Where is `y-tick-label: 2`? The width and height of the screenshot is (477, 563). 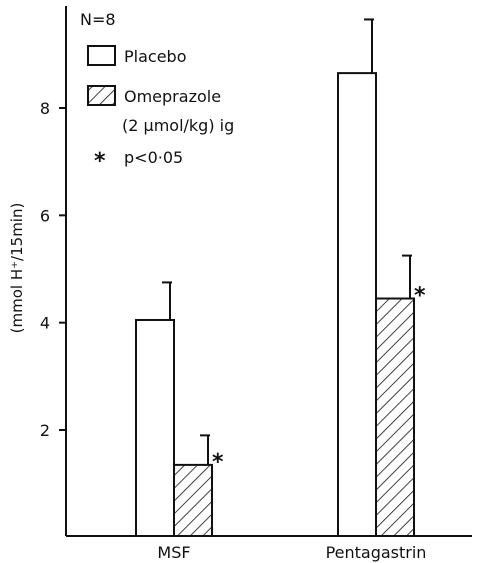
y-tick-label: 2 is located at coordinates (45, 430).